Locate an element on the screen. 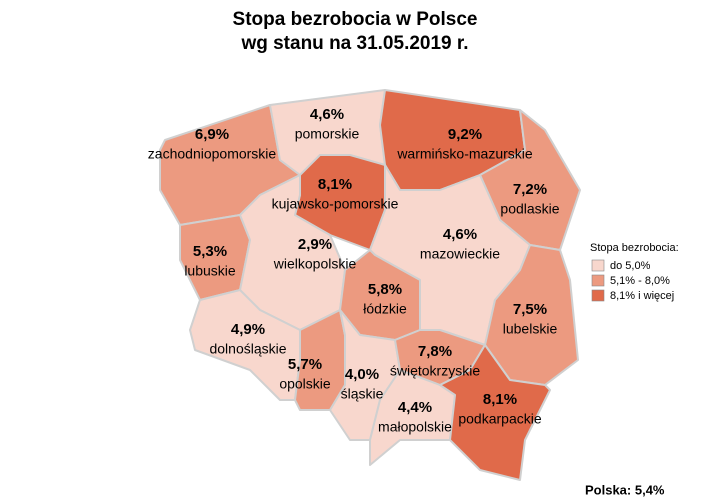 This screenshot has width=710, height=499. region-name: łódzkie is located at coordinates (385, 309).